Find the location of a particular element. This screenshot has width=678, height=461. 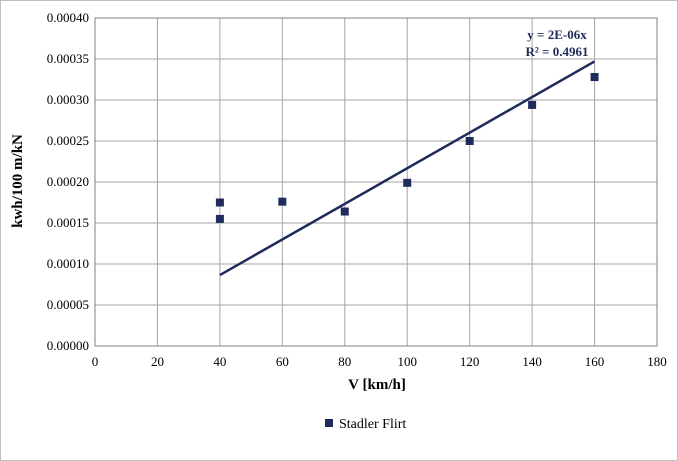

legend-label: Stadler Flirt is located at coordinates (372, 424).